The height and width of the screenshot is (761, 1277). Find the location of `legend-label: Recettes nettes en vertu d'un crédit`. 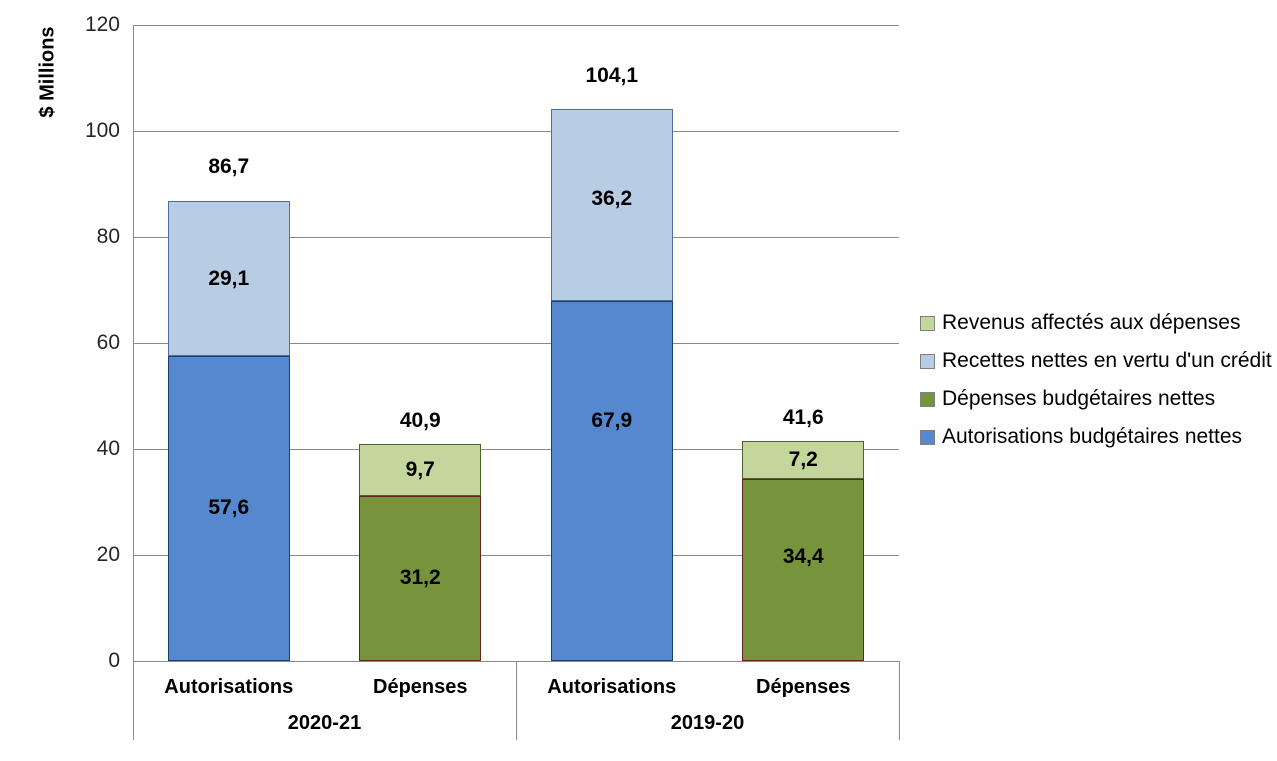

legend-label: Recettes nettes en vertu d'un crédit is located at coordinates (1107, 360).